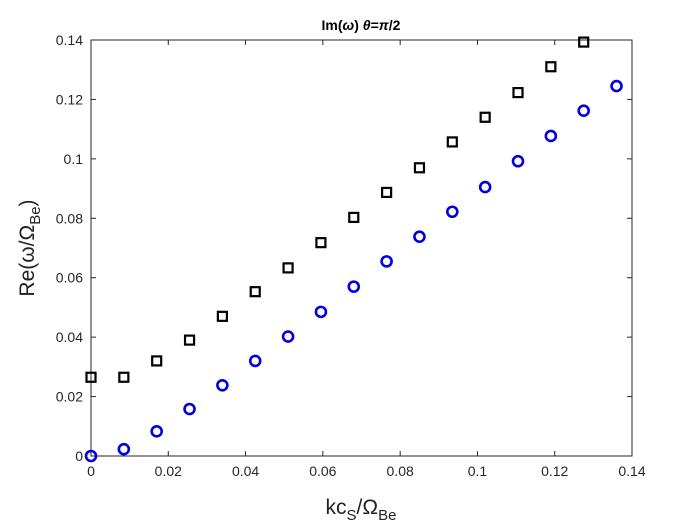 Image resolution: width=700 pixels, height=525 pixels. Describe the element at coordinates (400, 471) in the screenshot. I see `x-tick-label: 0.08` at that location.